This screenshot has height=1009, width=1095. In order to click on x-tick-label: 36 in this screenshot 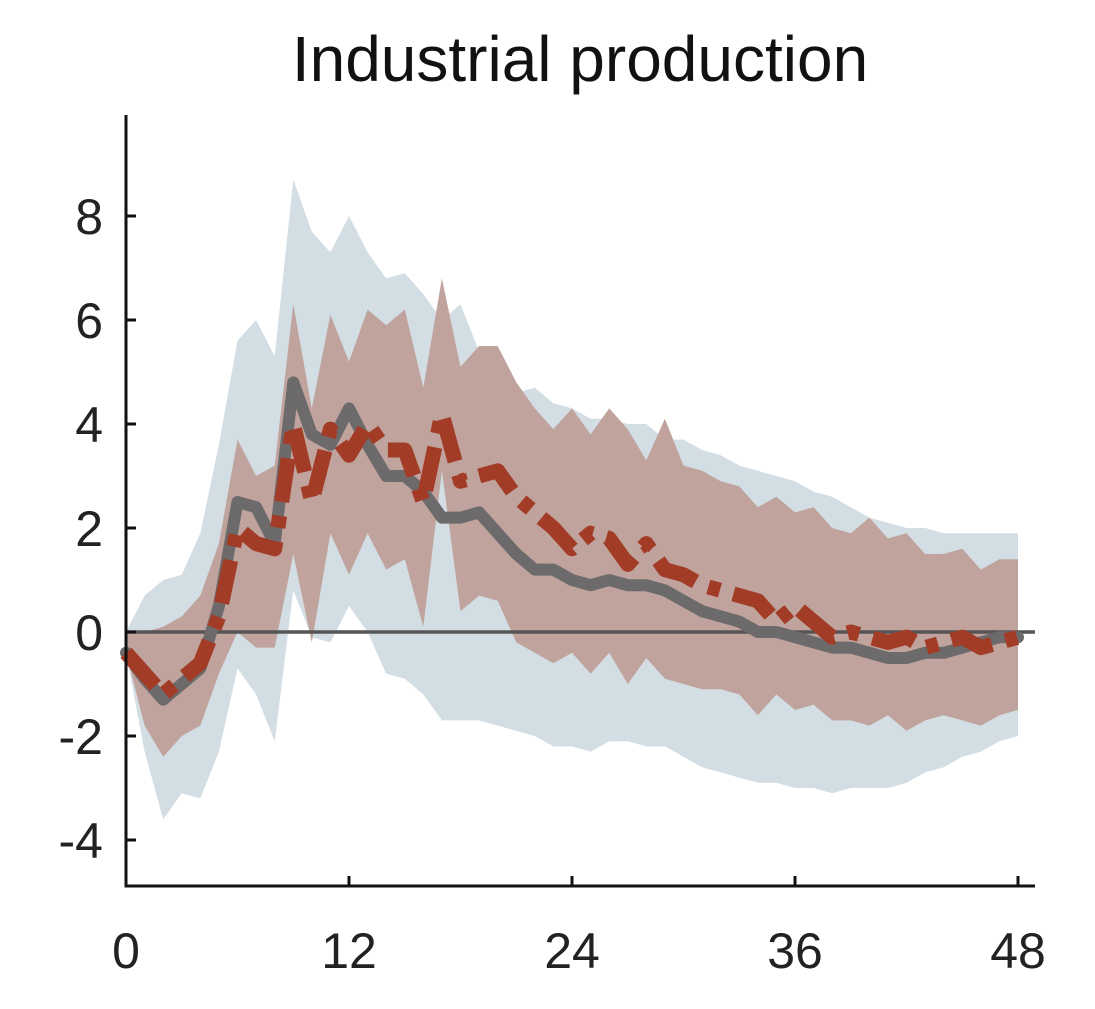, I will do `click(795, 951)`.